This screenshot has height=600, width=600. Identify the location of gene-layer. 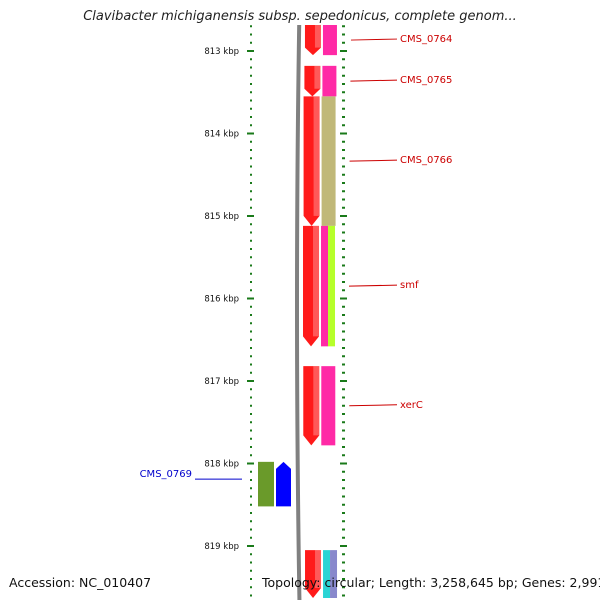
(298, 311).